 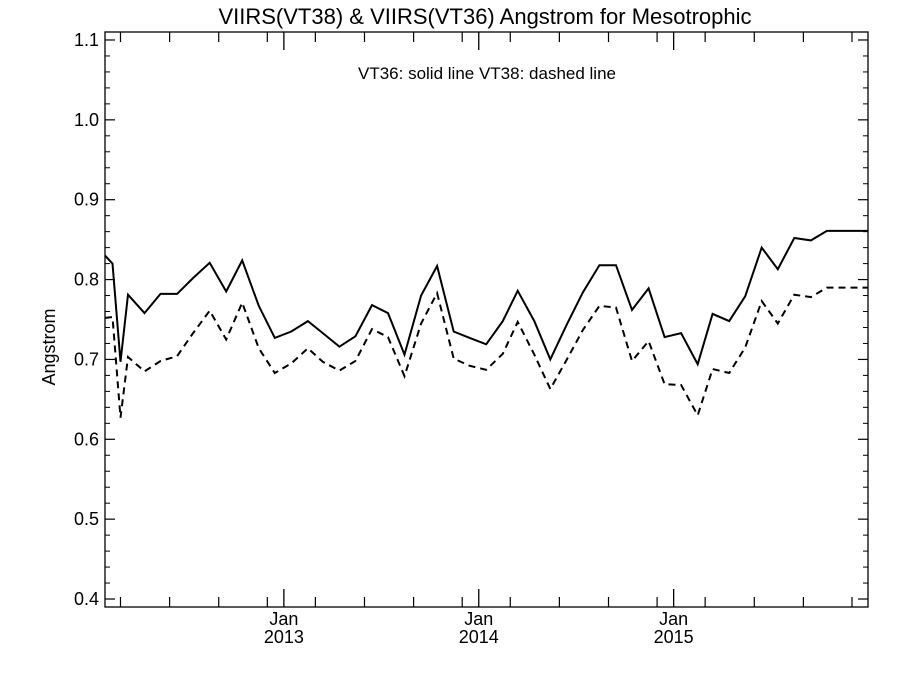 I want to click on x-tick-label-year: 2013, so click(x=284, y=637).